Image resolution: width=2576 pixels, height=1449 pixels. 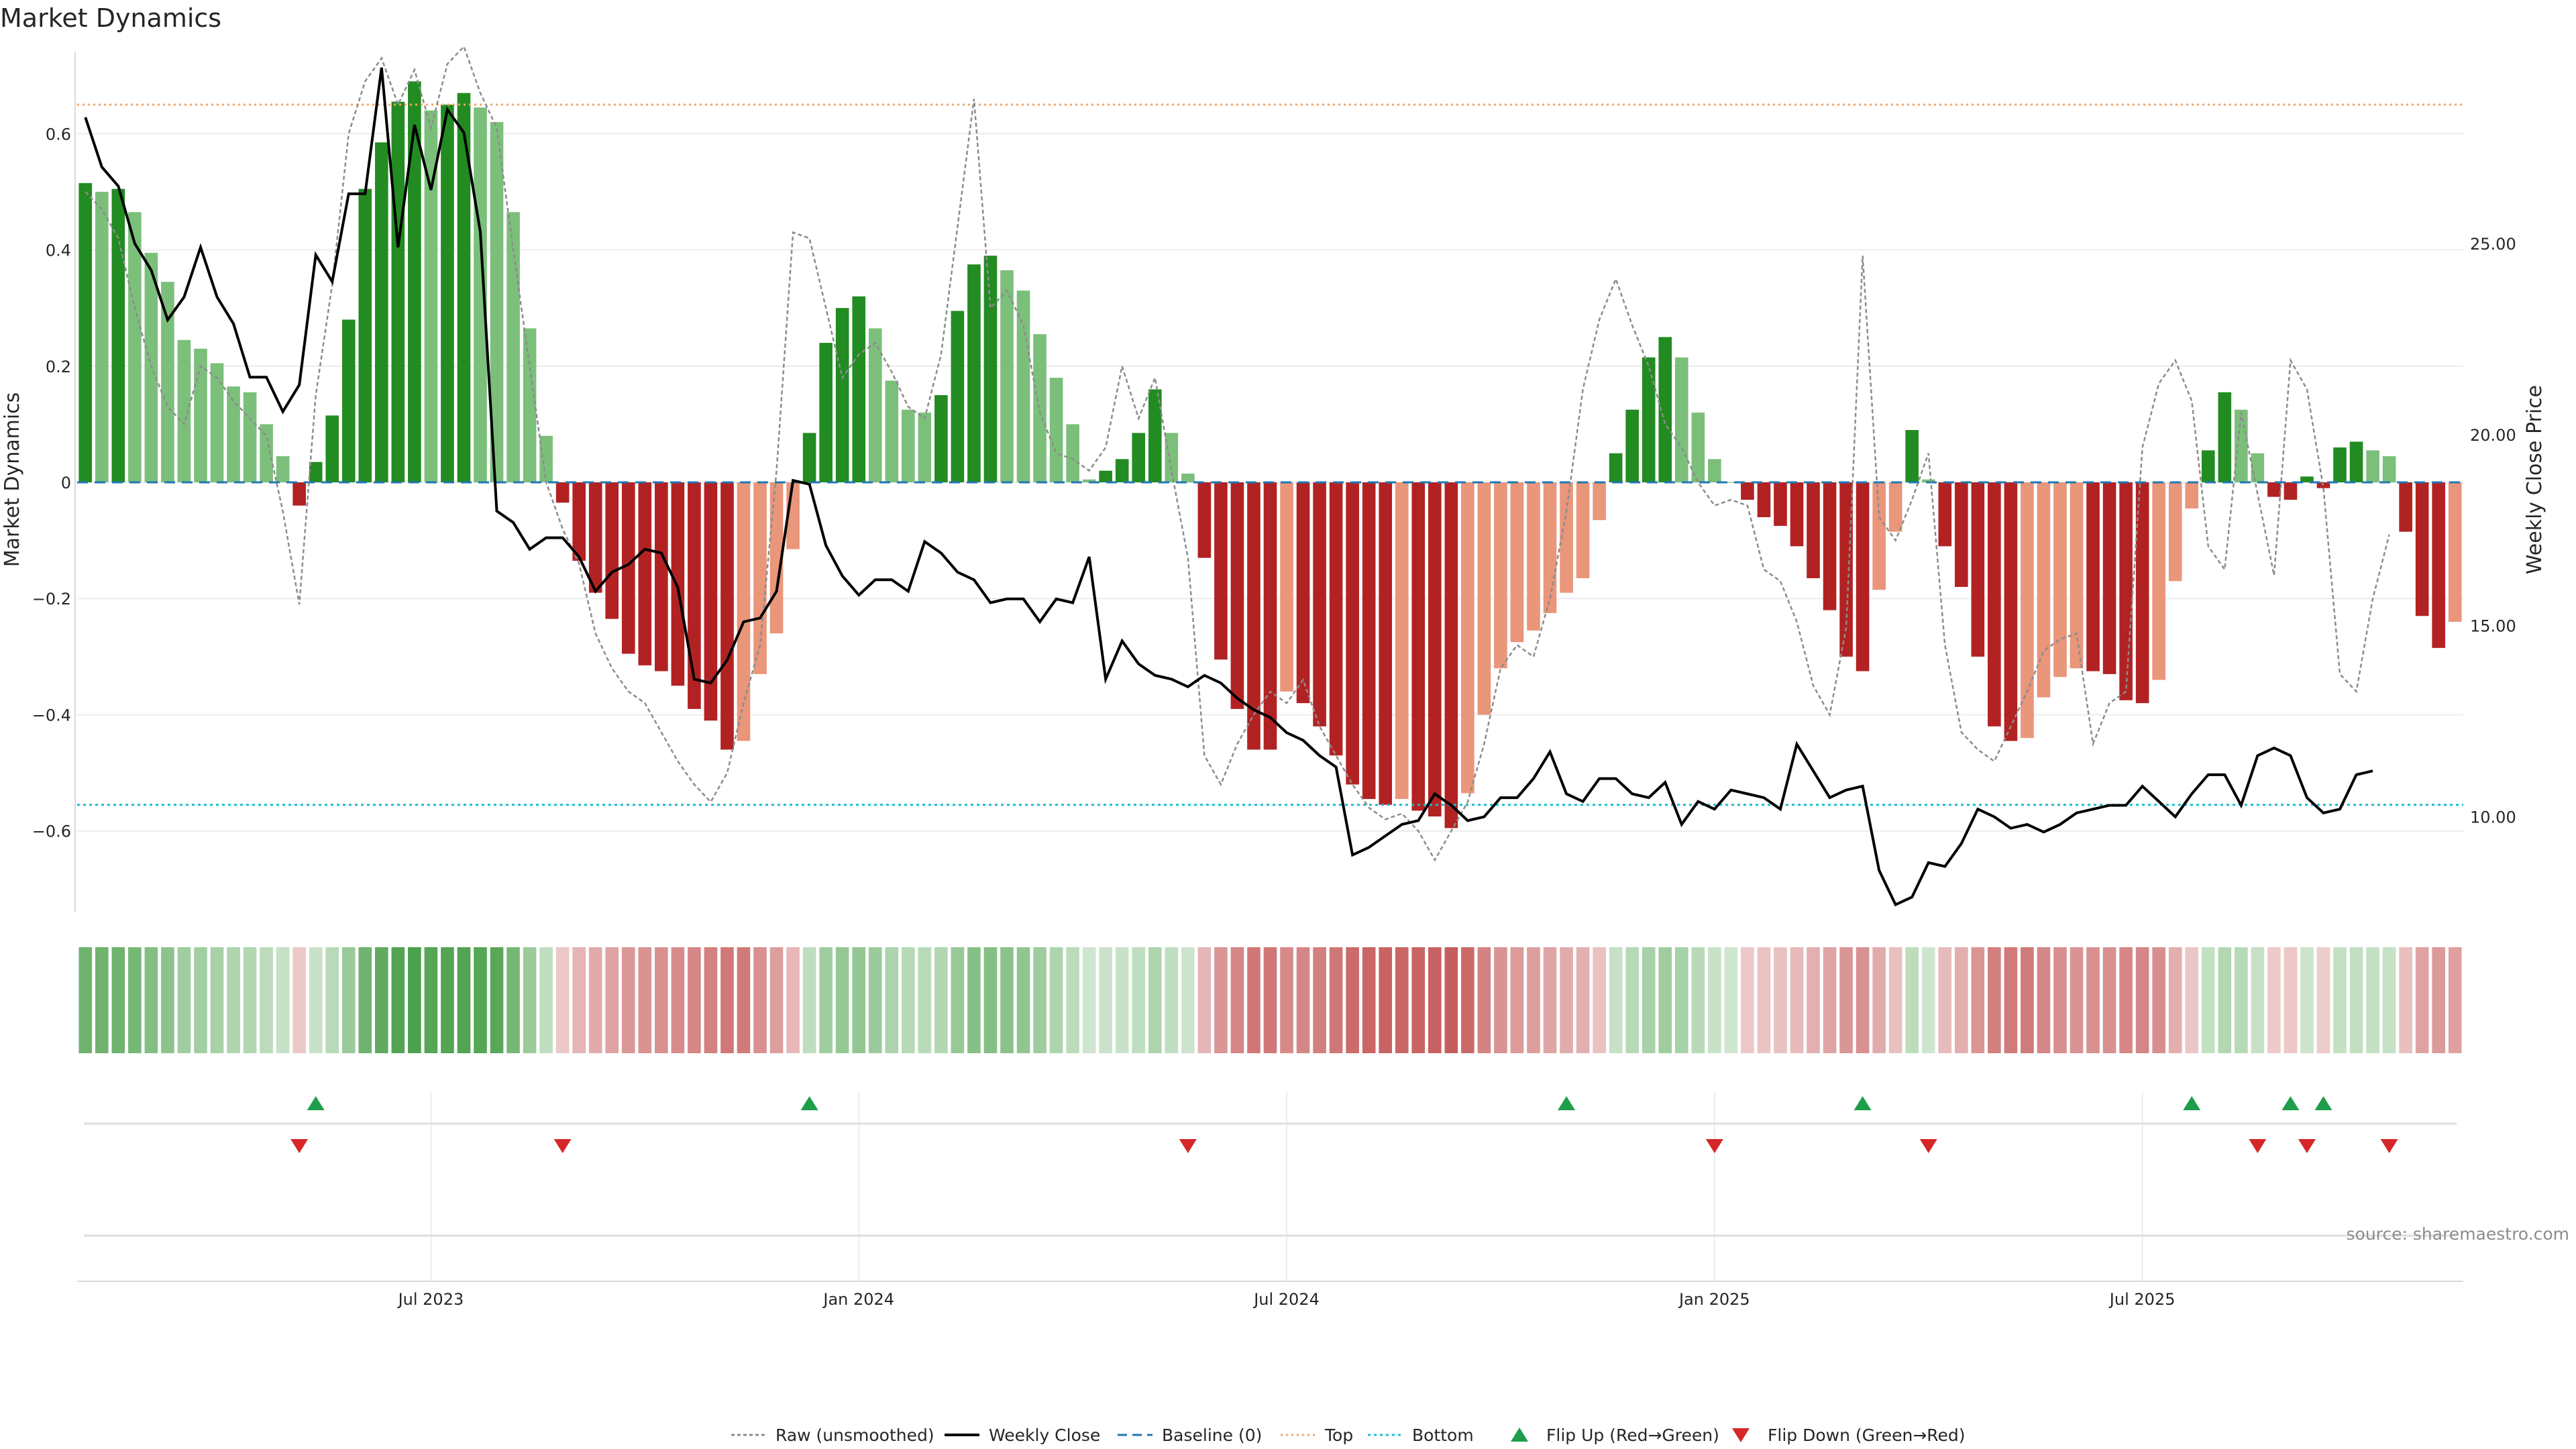 I want to click on legend-label-up: Flip Up (Red→Green), so click(x=1632, y=1435).